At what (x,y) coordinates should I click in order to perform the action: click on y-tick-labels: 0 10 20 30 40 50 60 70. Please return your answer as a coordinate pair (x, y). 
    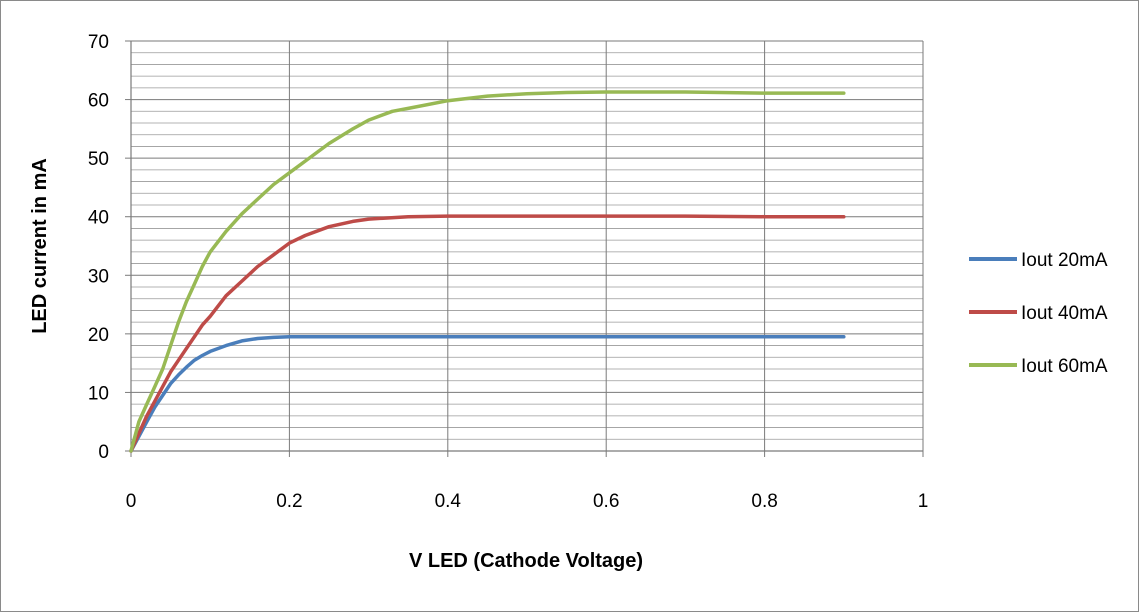
    Looking at the image, I should click on (98, 247).